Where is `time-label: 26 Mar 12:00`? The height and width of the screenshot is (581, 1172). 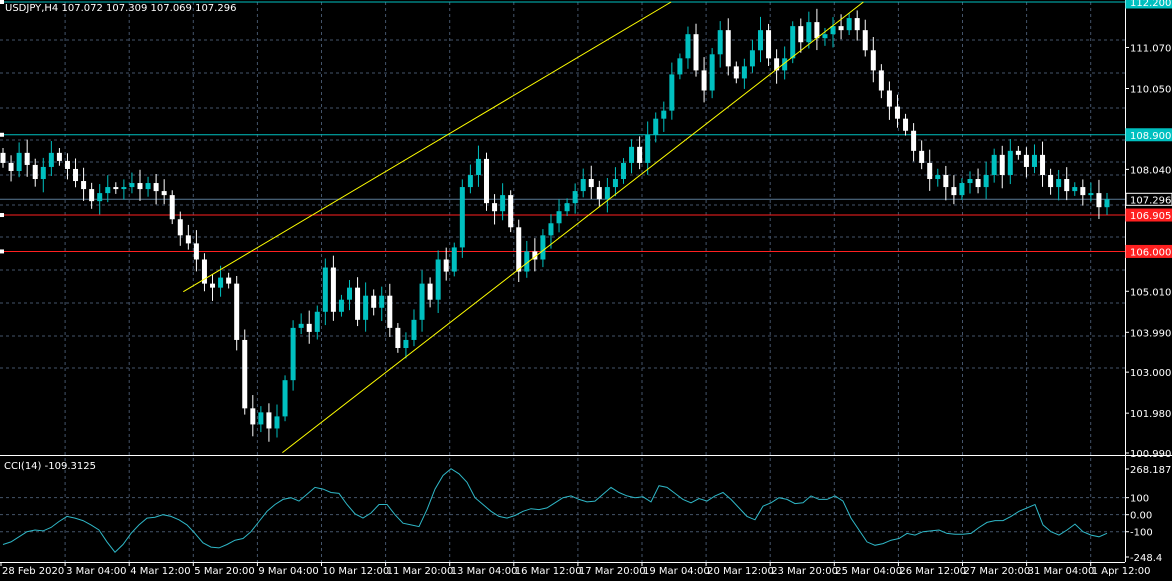 time-label: 26 Mar 12:00 is located at coordinates (932, 571).